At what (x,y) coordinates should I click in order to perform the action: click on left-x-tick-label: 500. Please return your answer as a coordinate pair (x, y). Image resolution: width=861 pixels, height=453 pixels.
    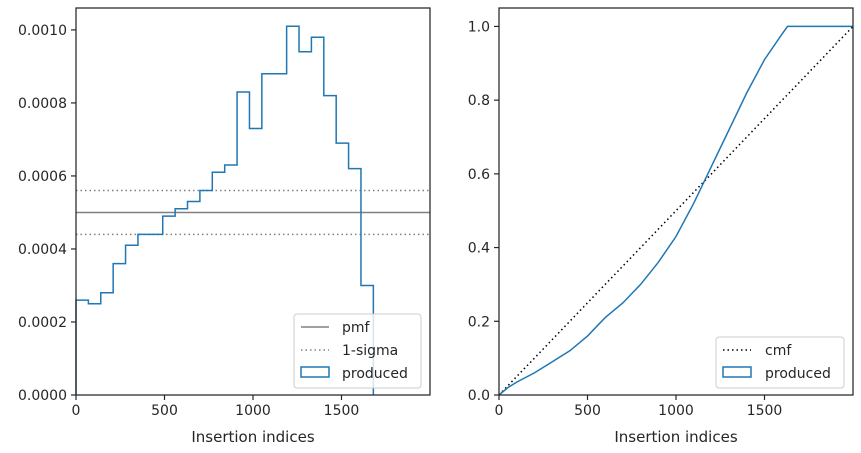
    Looking at the image, I should click on (164, 411).